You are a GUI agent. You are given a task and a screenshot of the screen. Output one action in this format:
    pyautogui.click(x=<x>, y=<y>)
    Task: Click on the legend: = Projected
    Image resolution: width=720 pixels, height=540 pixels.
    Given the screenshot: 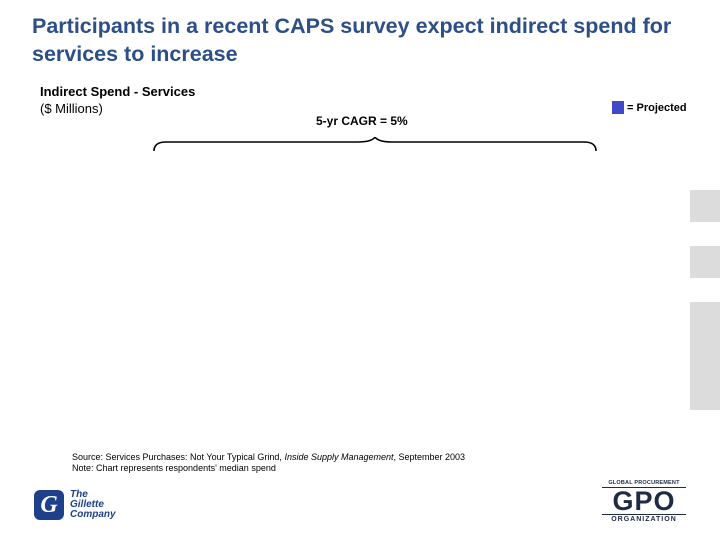 What is the action you would take?
    pyautogui.click(x=649, y=107)
    